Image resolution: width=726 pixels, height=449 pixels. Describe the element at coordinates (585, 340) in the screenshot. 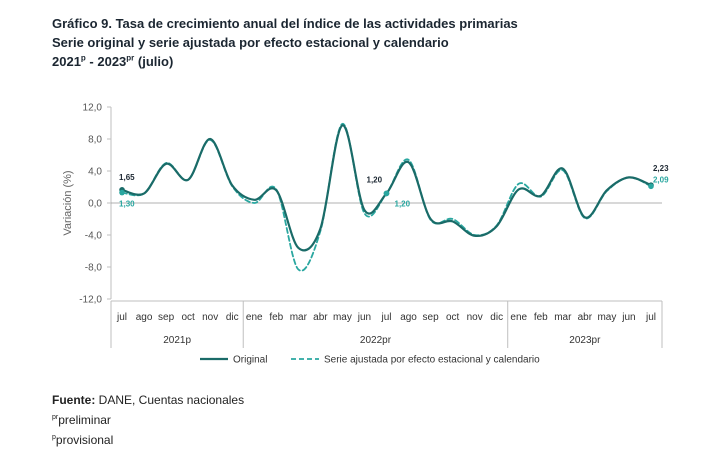

I see `year-label: 2023pr` at that location.